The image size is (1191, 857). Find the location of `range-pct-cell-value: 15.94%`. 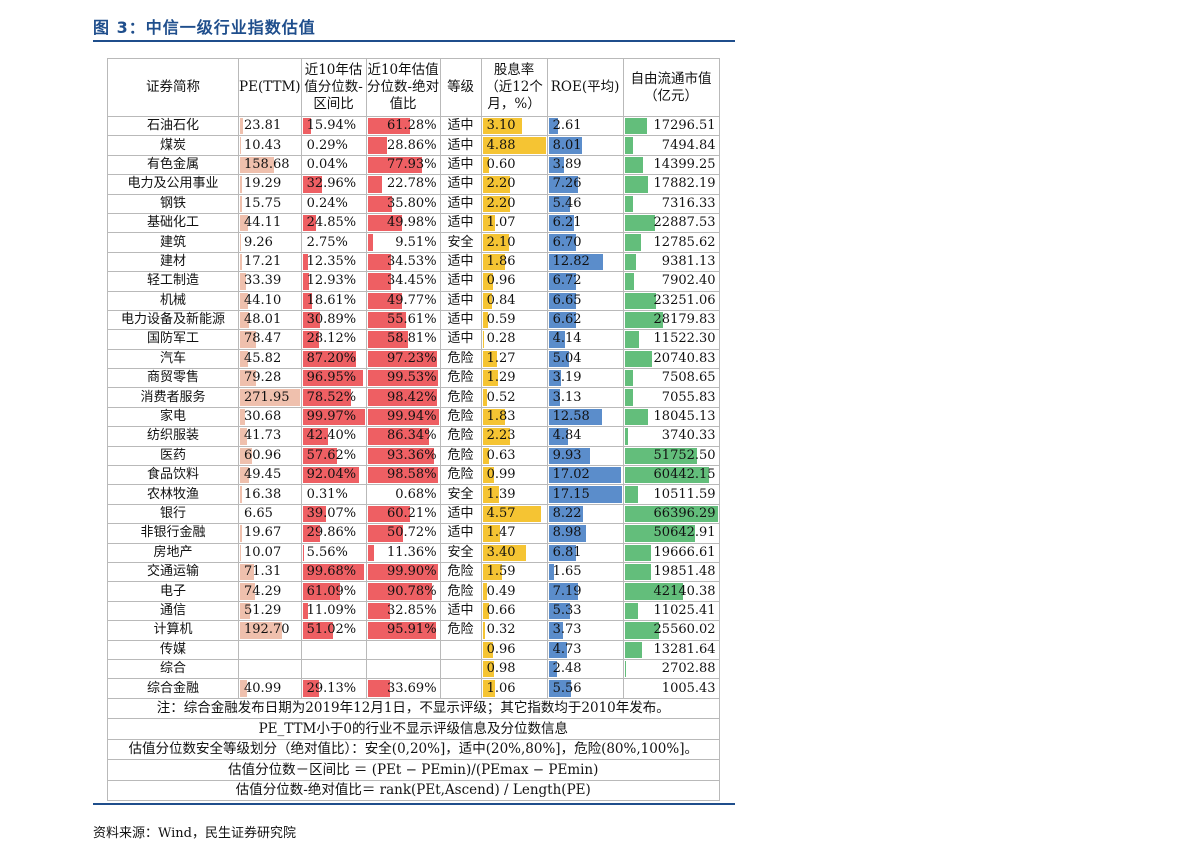

range-pct-cell-value: 15.94% is located at coordinates (331, 126).